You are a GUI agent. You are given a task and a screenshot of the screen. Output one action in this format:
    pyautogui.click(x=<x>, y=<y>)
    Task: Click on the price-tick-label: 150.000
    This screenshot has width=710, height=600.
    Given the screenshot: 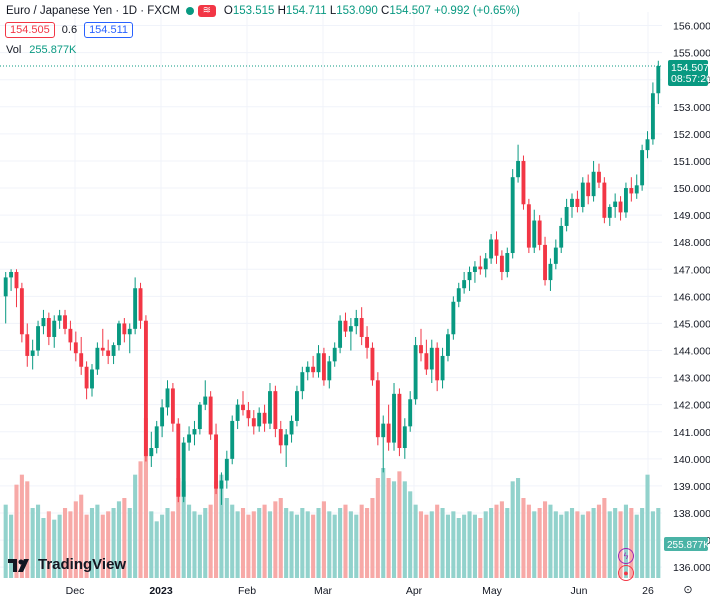 What is the action you would take?
    pyautogui.click(x=691, y=189)
    